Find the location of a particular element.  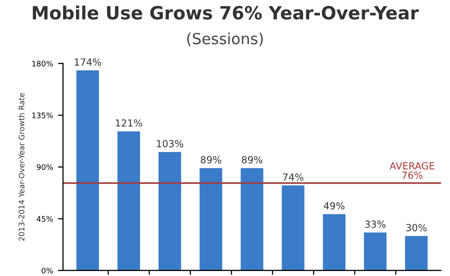

ref-line-label: AVERAGE 76% is located at coordinates (412, 170).